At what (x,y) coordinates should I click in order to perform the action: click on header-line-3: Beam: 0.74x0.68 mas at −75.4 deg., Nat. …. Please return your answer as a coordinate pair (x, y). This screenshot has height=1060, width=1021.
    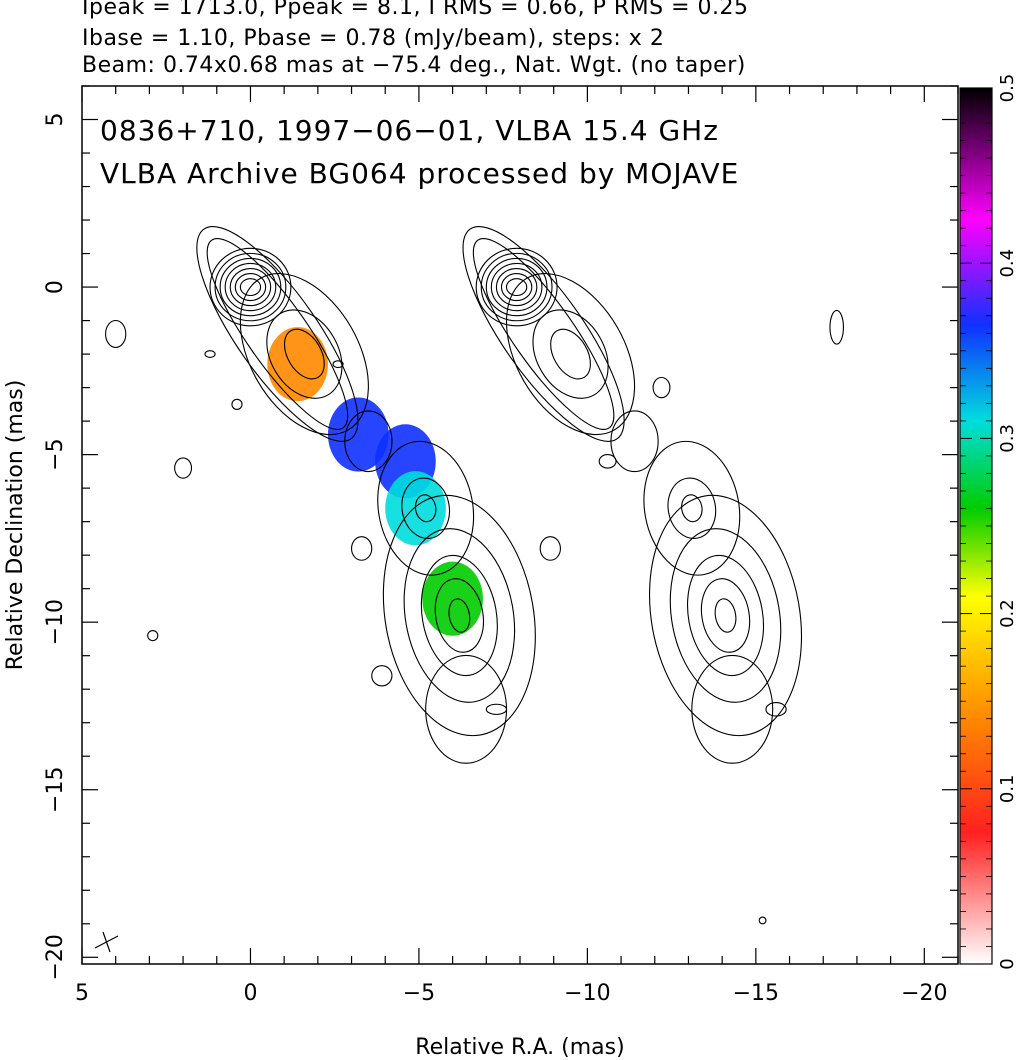
    Looking at the image, I should click on (414, 65).